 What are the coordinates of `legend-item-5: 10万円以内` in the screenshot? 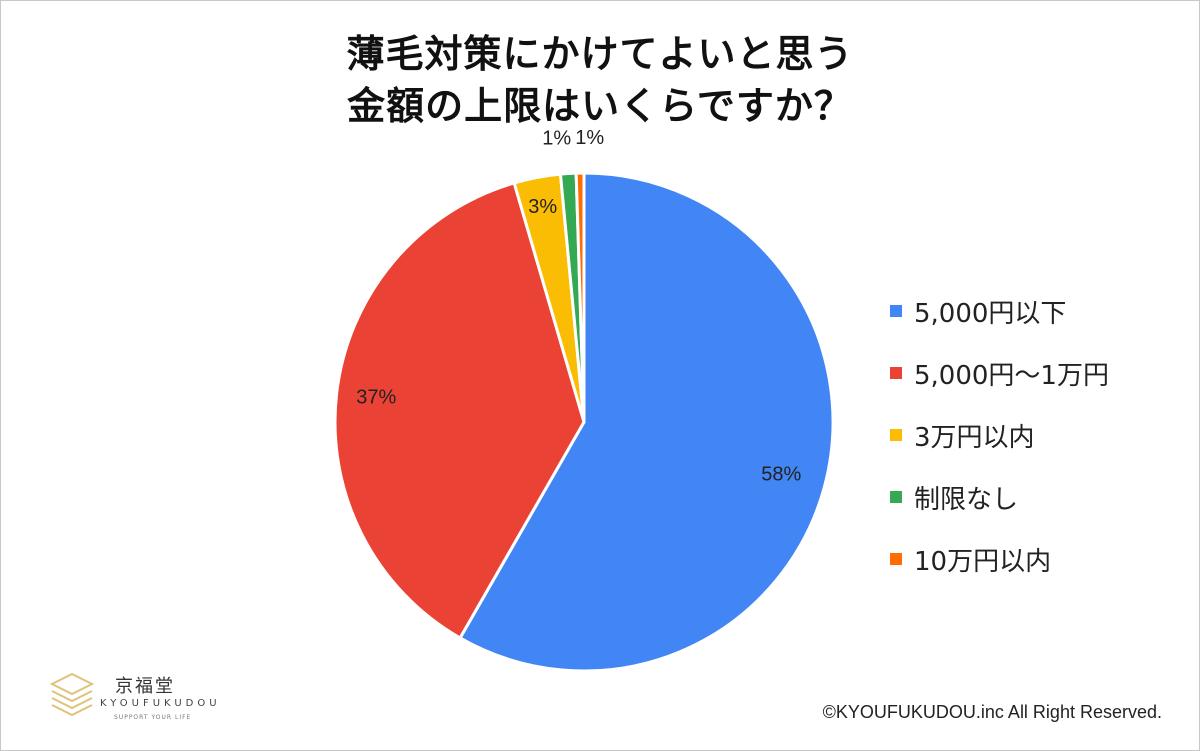 It's located at (999, 559).